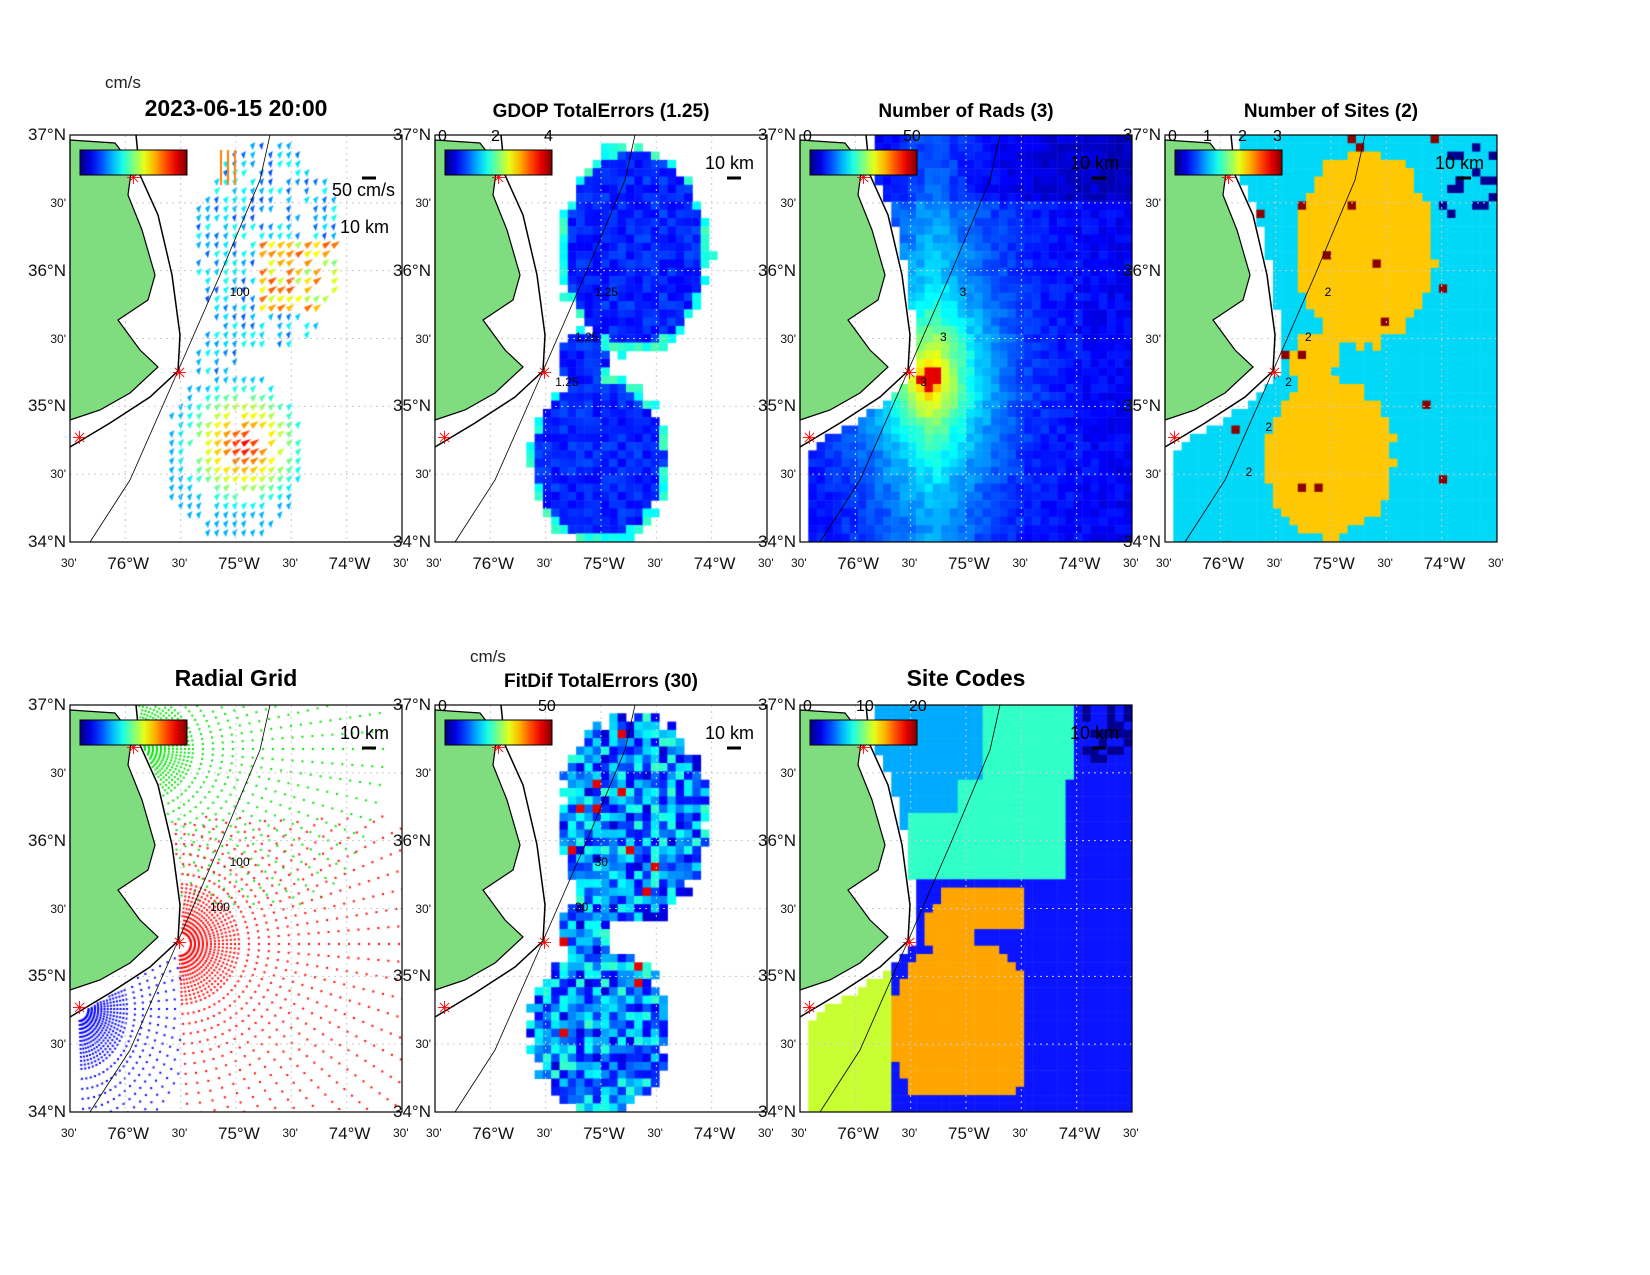 This screenshot has width=1650, height=1275. I want to click on panel-title: GDOP TotalErrors (1.25), so click(601, 111).